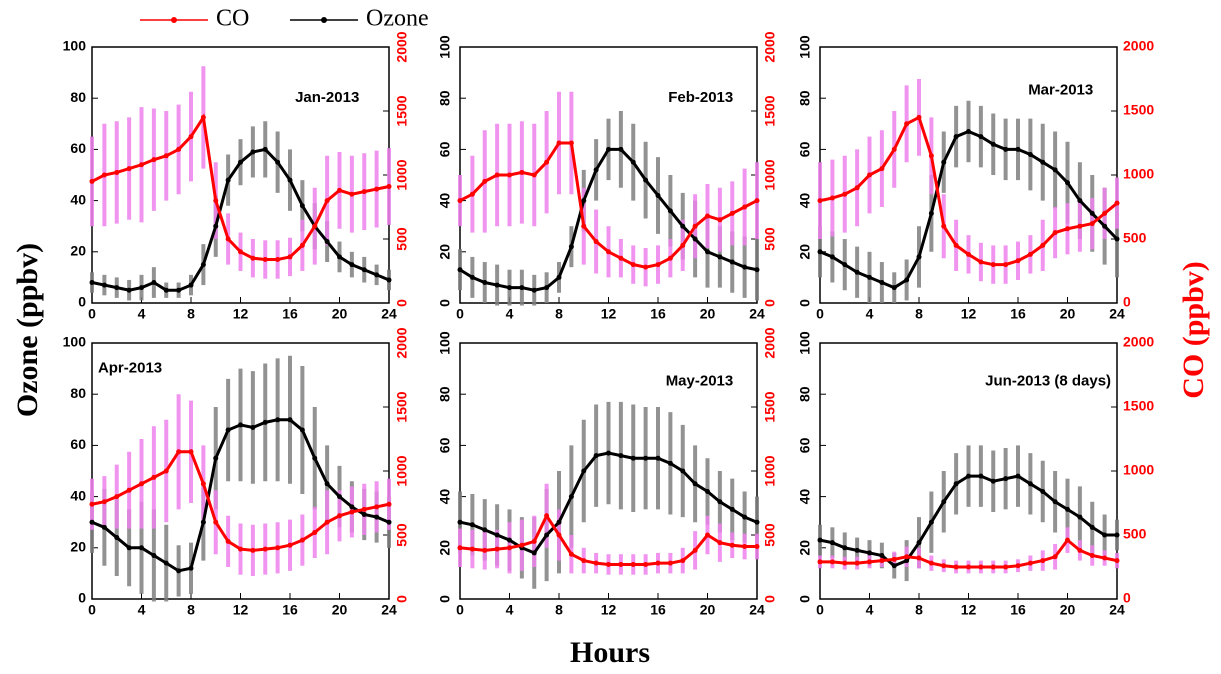 The image size is (1221, 674). Describe the element at coordinates (805, 548) in the screenshot. I see `y-tick-label: 20` at that location.